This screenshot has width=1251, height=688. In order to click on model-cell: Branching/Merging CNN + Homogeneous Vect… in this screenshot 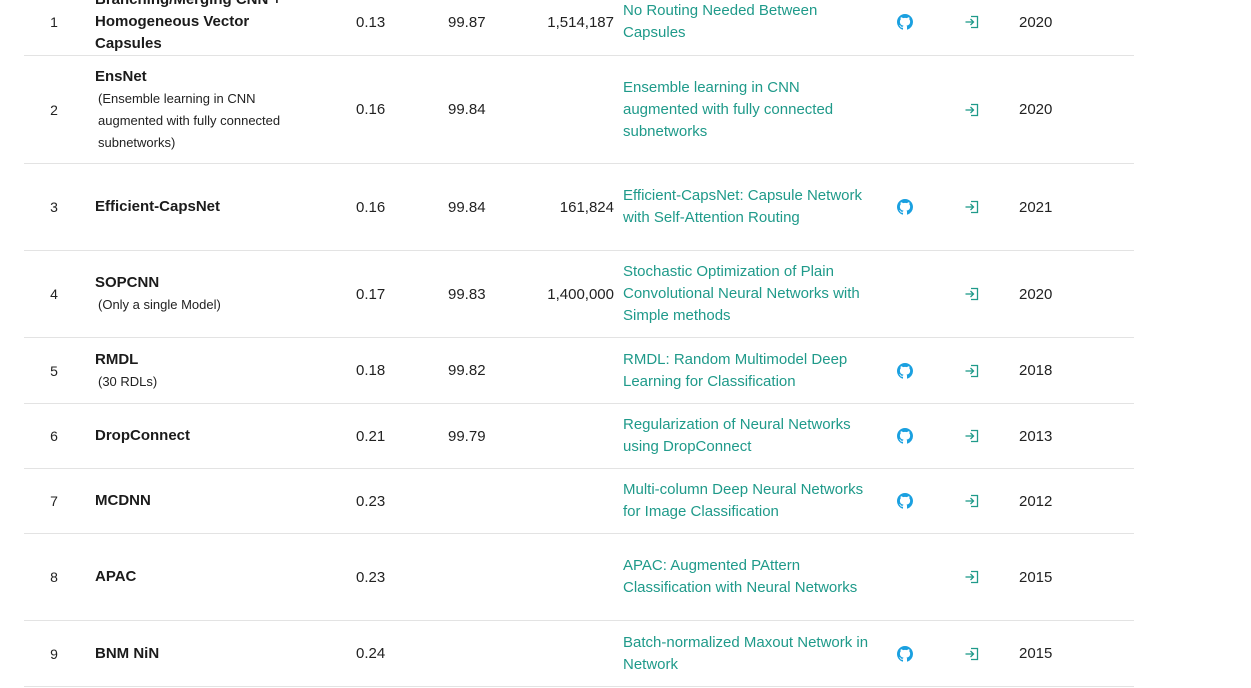, I will do `click(195, 27)`.